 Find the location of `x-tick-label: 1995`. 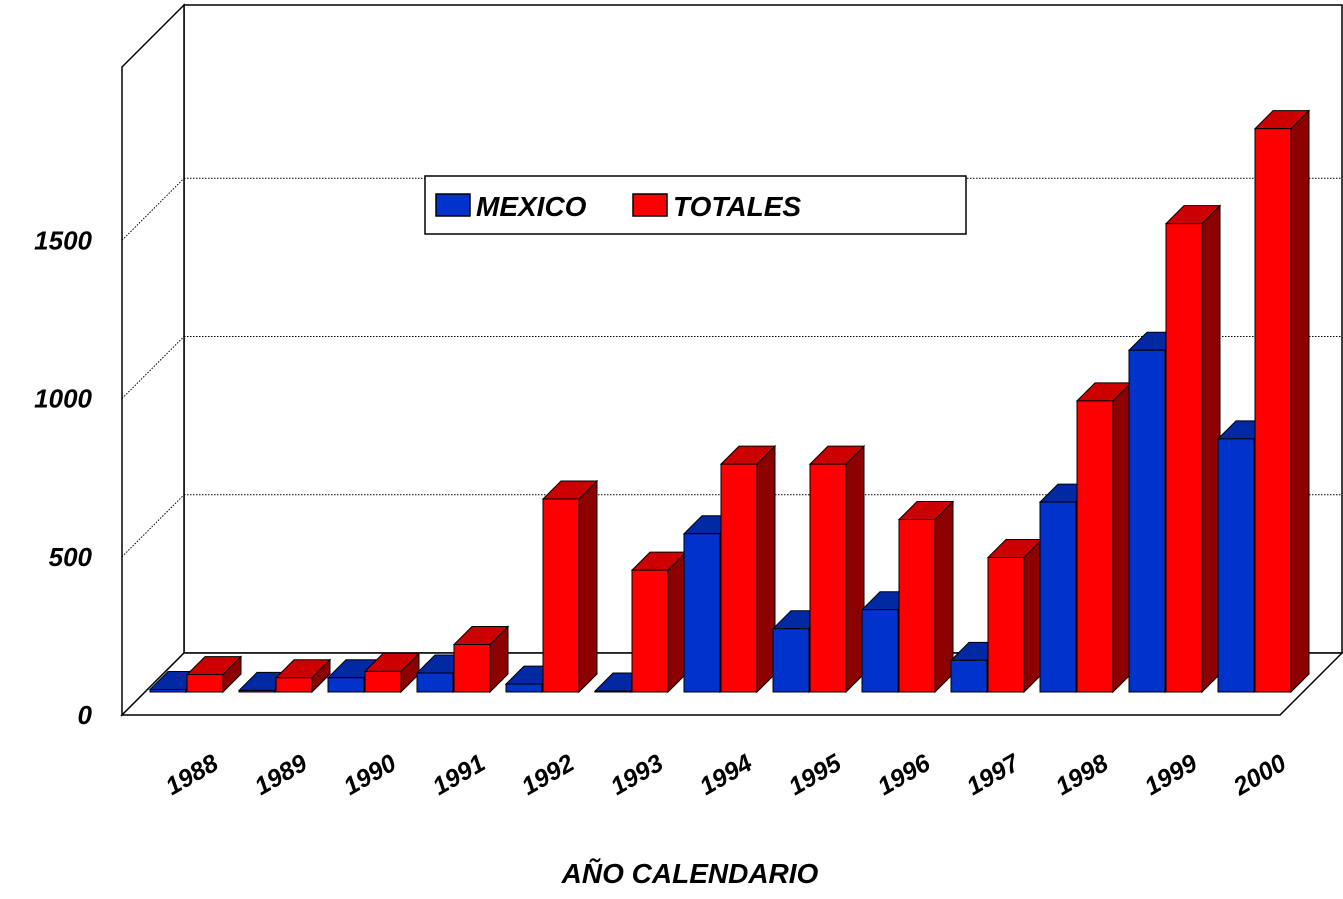

x-tick-label: 1995 is located at coordinates (815, 774).